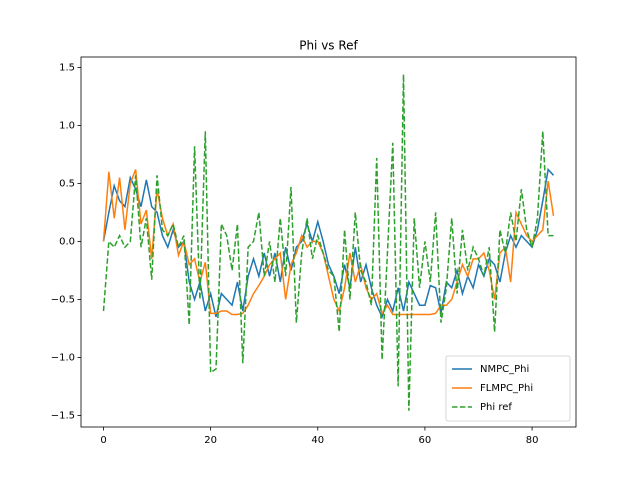 Image resolution: width=639 pixels, height=479 pixels. Describe the element at coordinates (67, 125) in the screenshot. I see `y-tick-label: 1.0` at that location.